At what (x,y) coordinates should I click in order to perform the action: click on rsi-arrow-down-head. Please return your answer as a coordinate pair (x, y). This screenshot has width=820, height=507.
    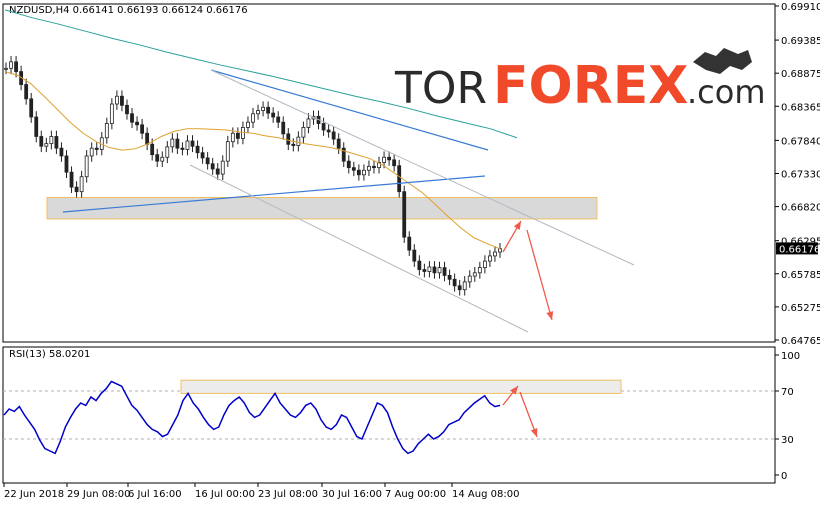
    Looking at the image, I should click on (534, 432).